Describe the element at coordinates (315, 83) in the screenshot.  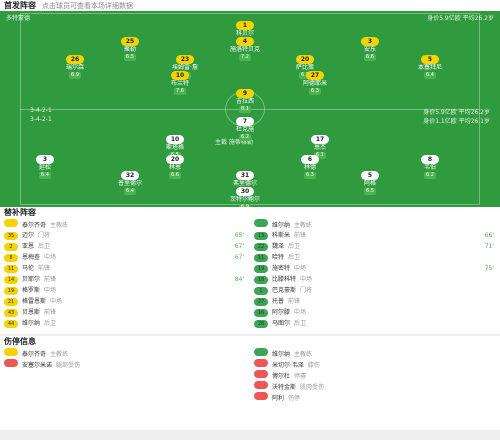
I see `player: 27 阿德耶米 6.3` at that location.